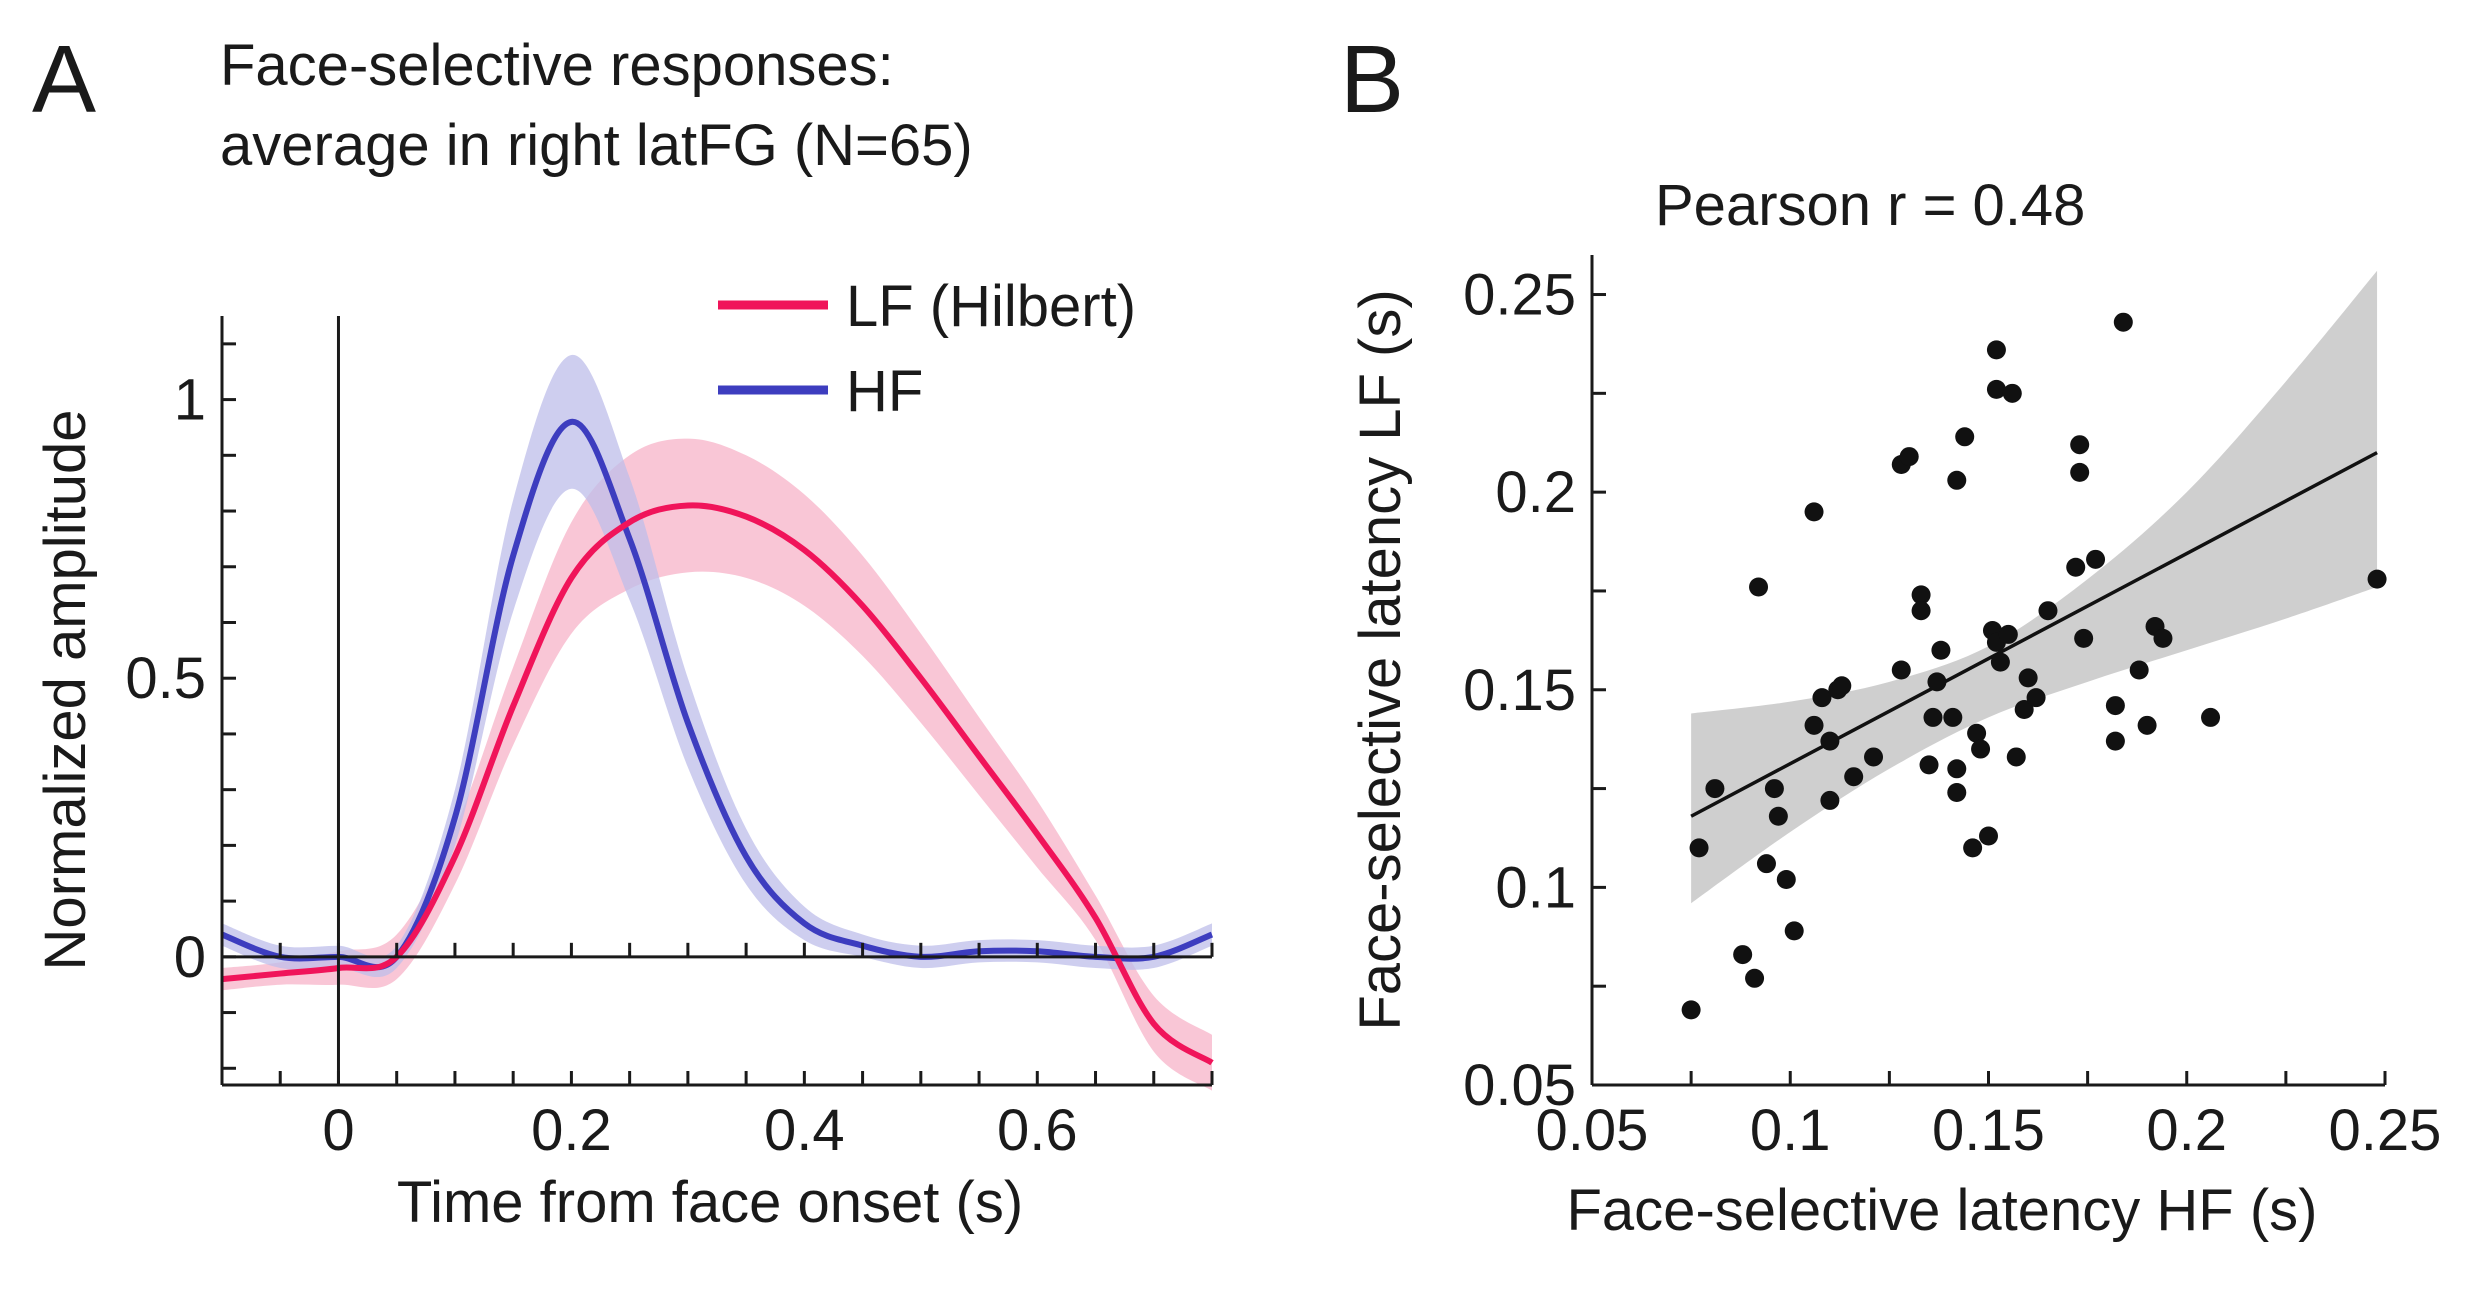  What do you see at coordinates (1988, 1130) in the screenshot?
I see `x-tick-label: 0.15` at bounding box center [1988, 1130].